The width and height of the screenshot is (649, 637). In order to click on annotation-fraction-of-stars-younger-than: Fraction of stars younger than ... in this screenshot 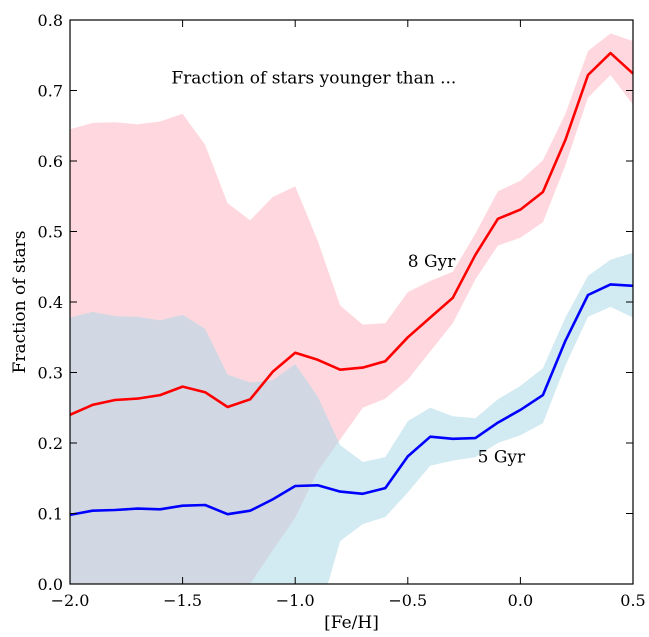, I will do `click(313, 78)`.